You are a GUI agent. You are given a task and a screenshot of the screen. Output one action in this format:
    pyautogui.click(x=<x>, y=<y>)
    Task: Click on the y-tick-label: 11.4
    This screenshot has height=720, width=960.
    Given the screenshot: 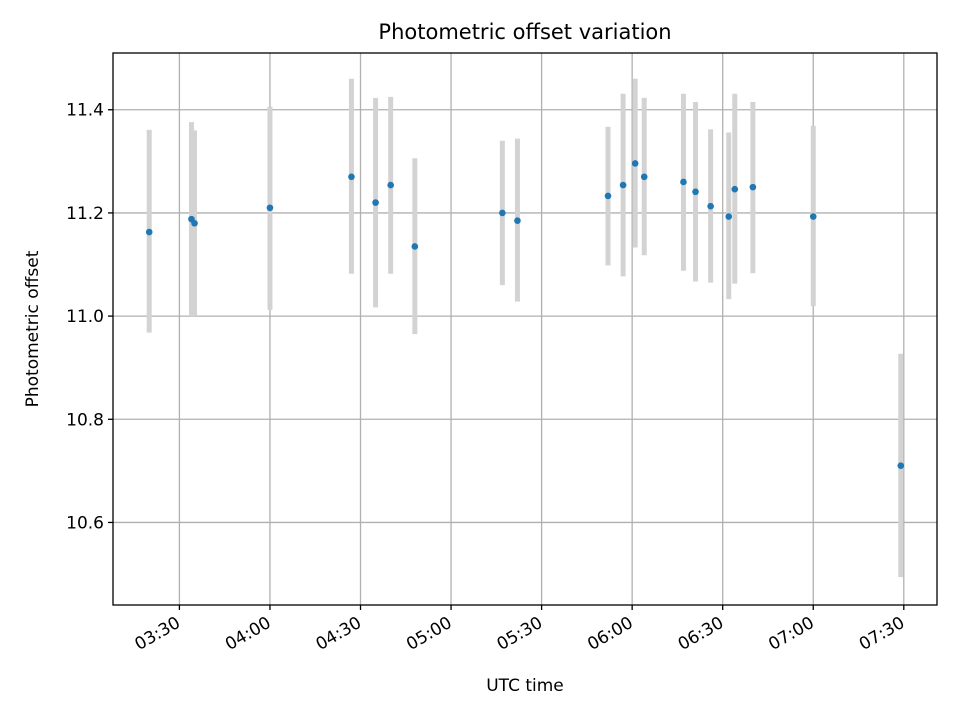 What is the action you would take?
    pyautogui.click(x=85, y=111)
    